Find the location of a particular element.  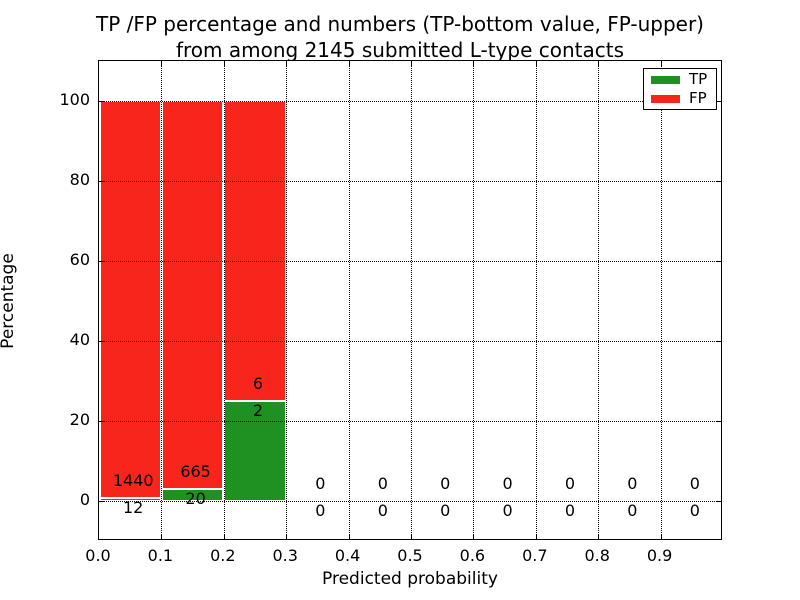

legend-row: FP is located at coordinates (680, 98).